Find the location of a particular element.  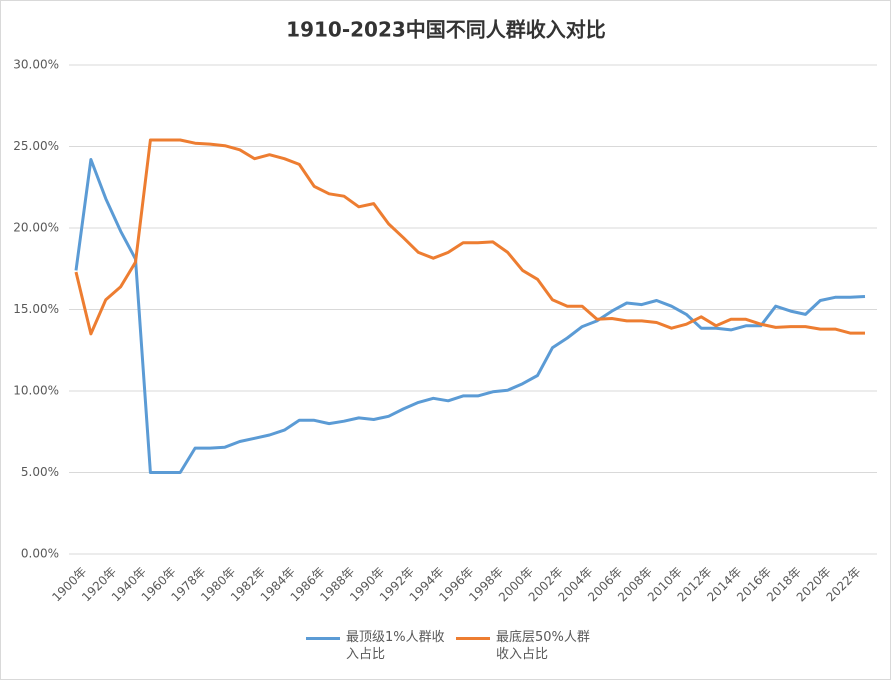

y-tick-label: 25.00% is located at coordinates (36, 146).